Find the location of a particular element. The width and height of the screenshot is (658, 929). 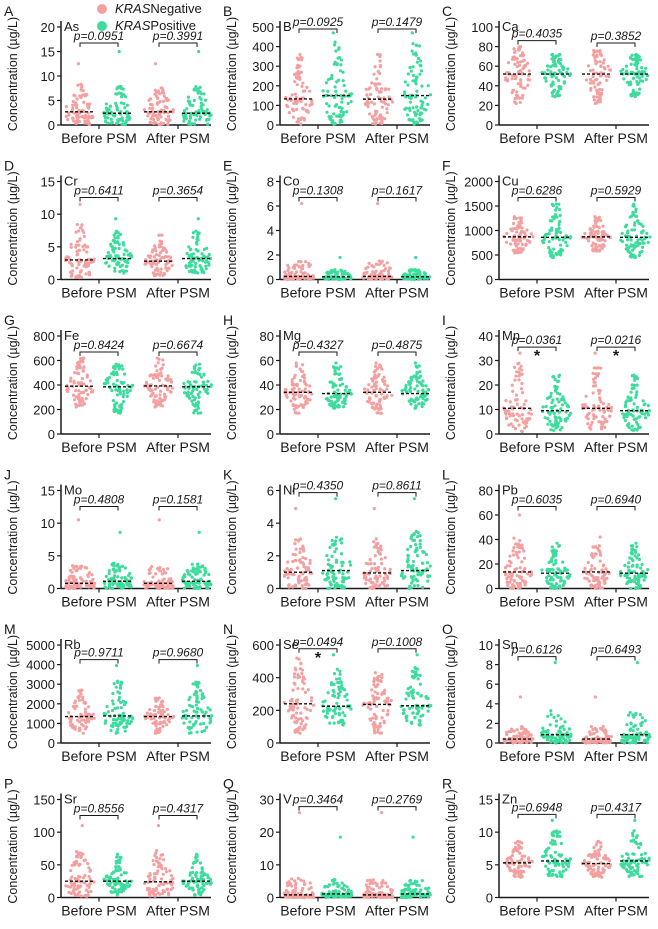

negative-swatch-icon is located at coordinates (102, 8).